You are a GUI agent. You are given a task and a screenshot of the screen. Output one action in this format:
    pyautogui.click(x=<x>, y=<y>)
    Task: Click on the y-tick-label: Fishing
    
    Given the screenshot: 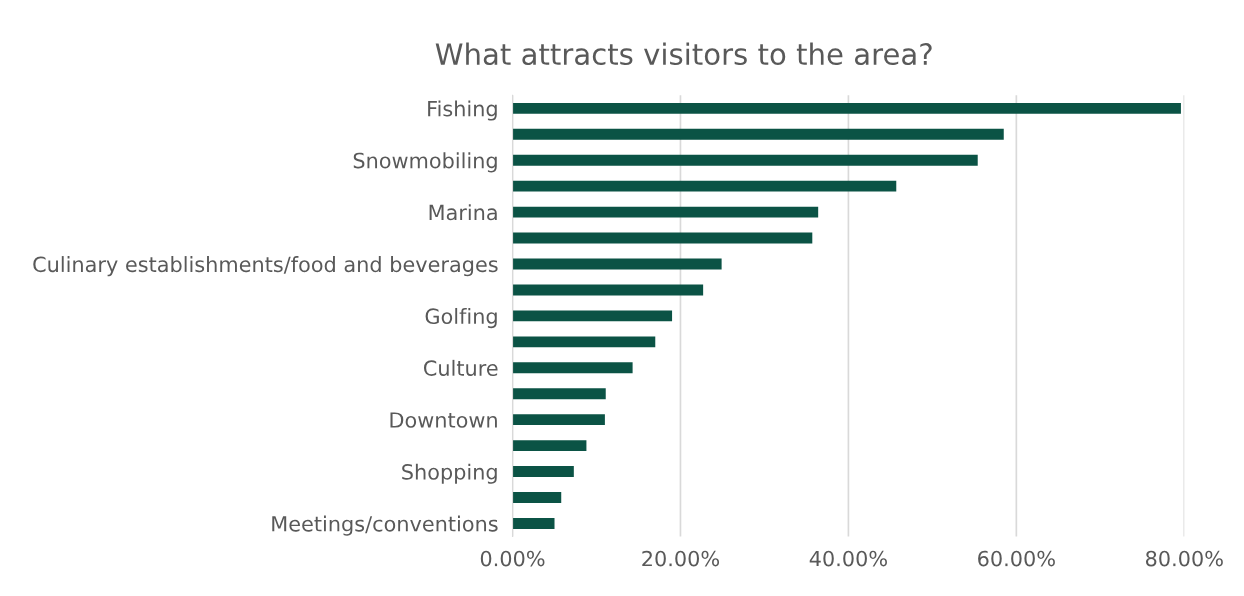 What is the action you would take?
    pyautogui.click(x=462, y=110)
    